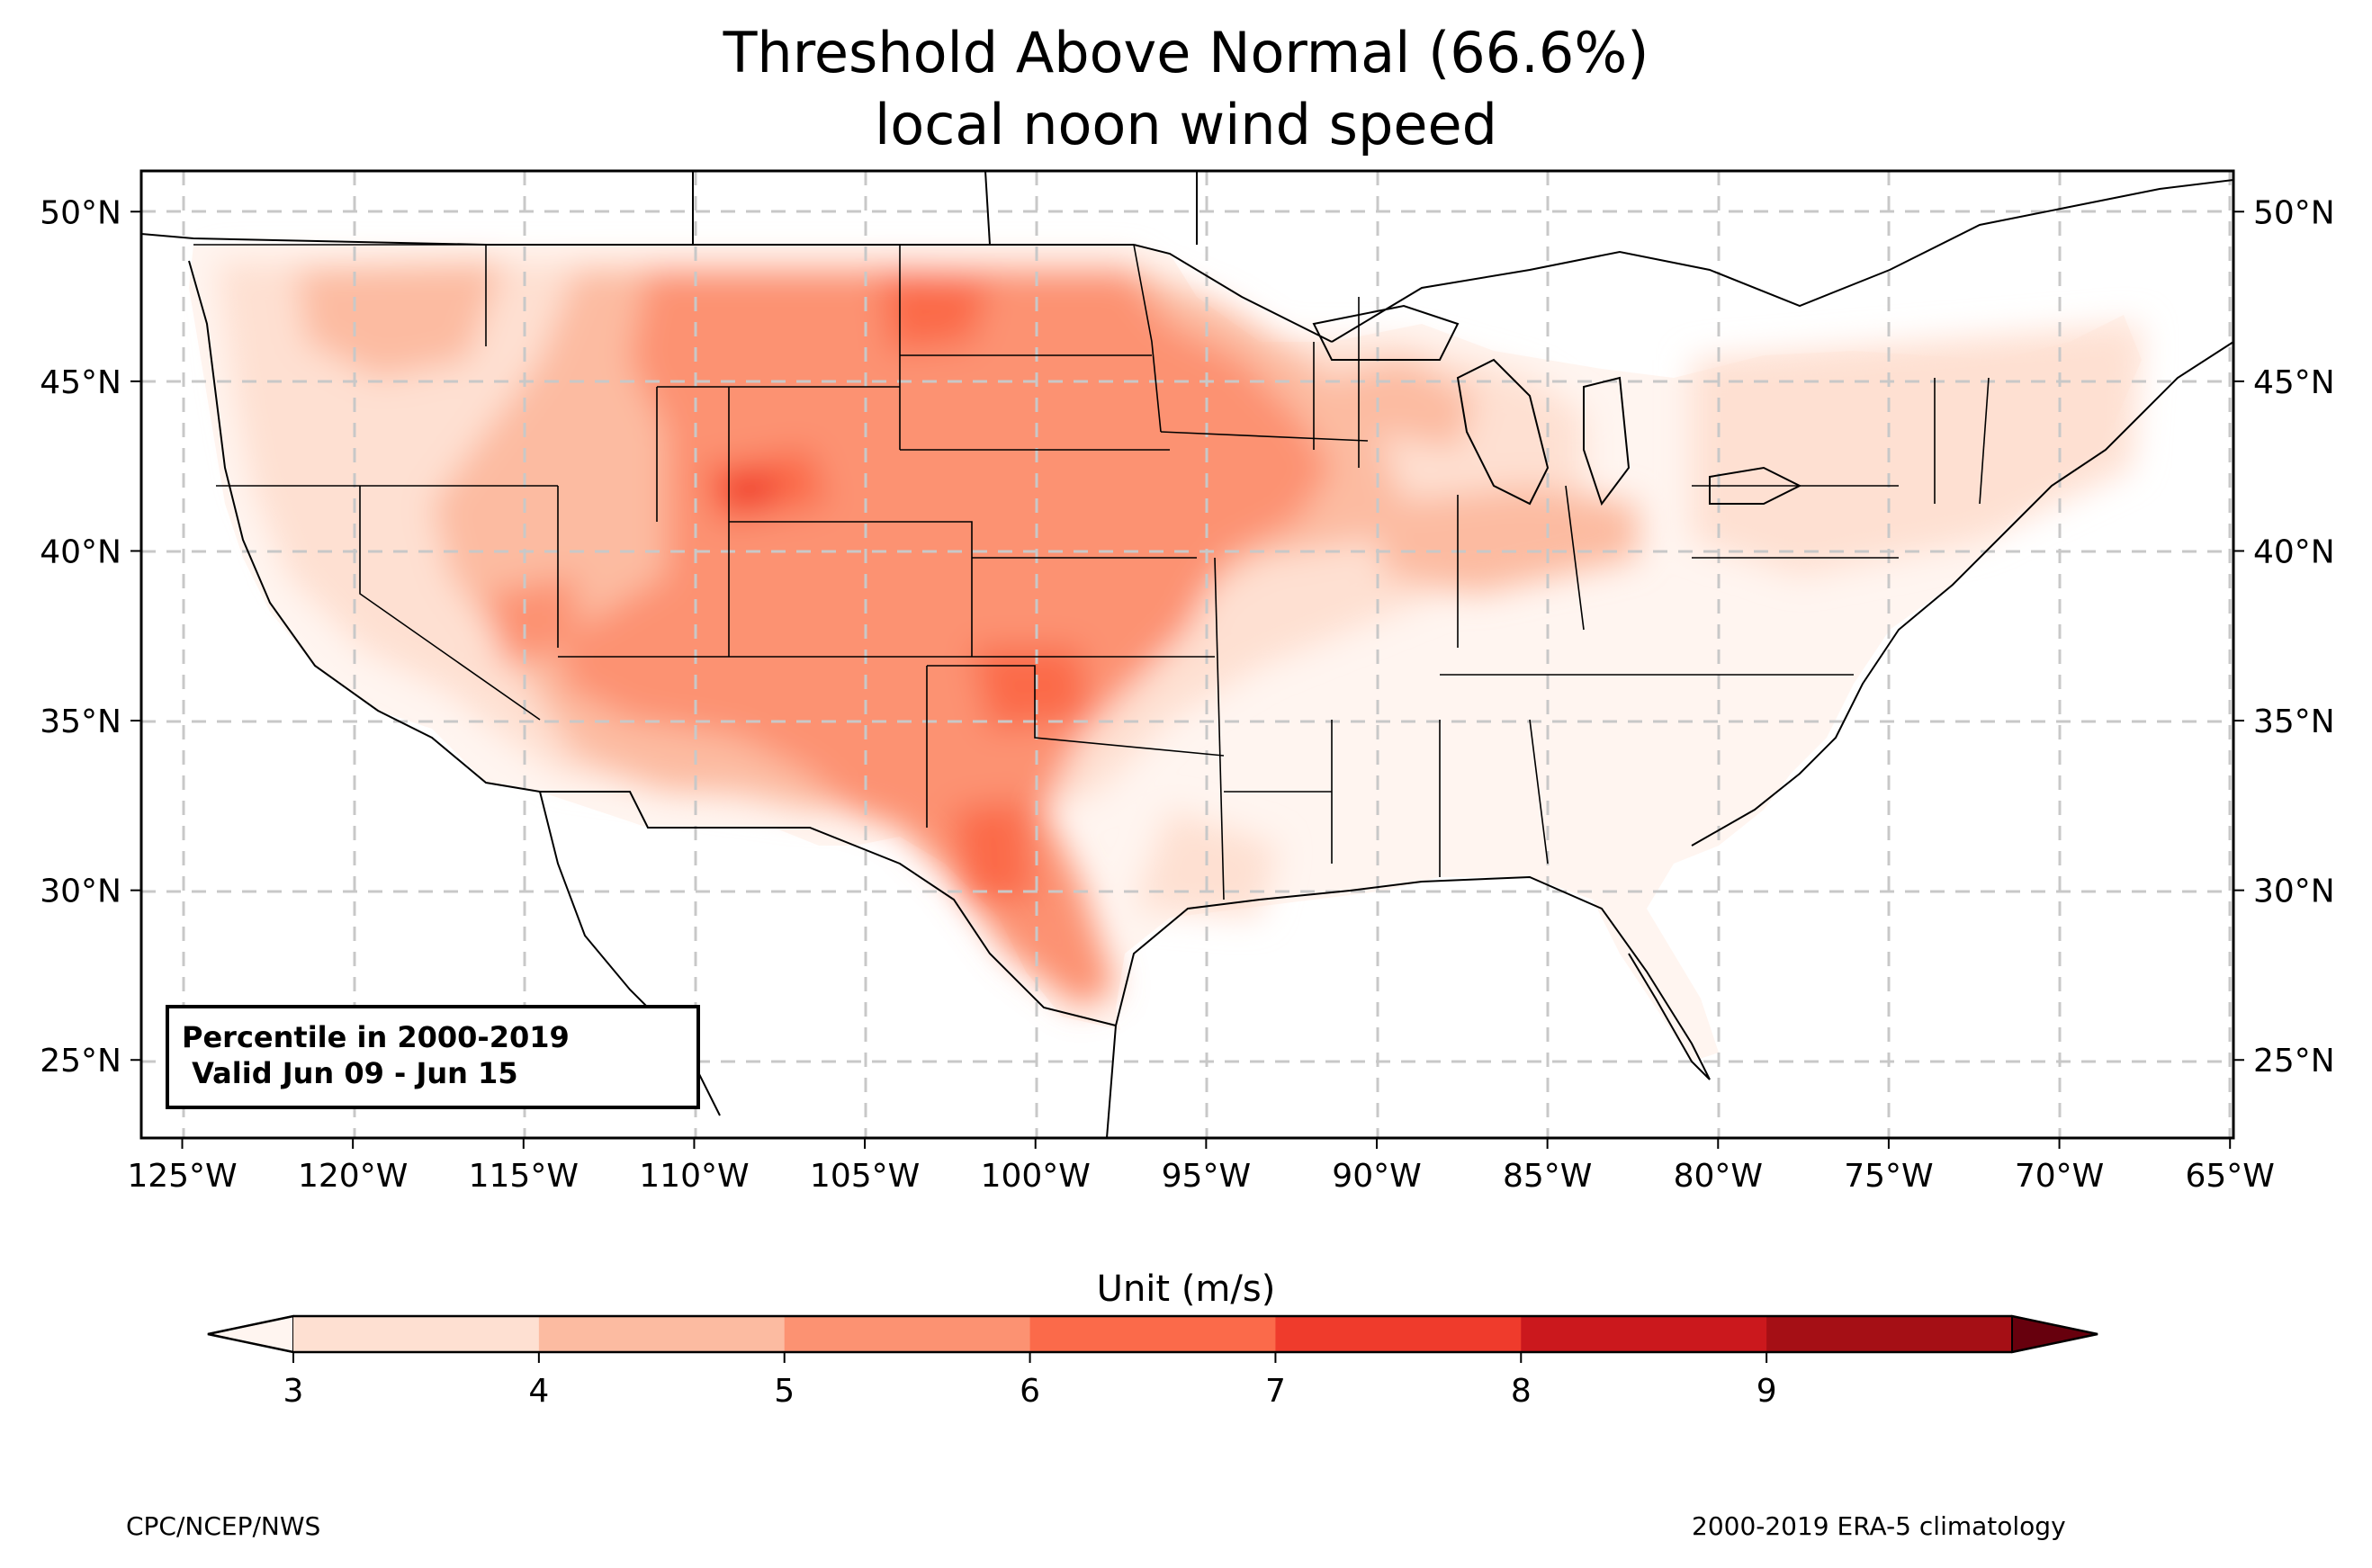  Describe the element at coordinates (250, 1334) in the screenshot. I see `colorbar-under-arrow` at that location.